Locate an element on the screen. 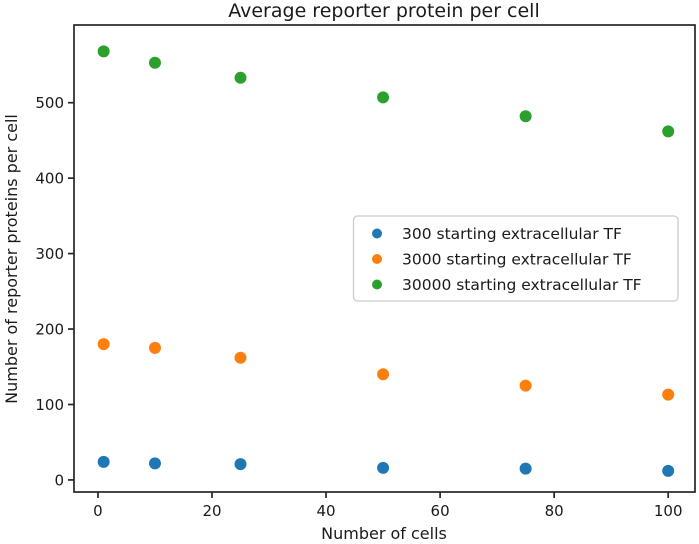 This screenshot has height=544, width=699. y-tick-label: 400 is located at coordinates (49, 179).